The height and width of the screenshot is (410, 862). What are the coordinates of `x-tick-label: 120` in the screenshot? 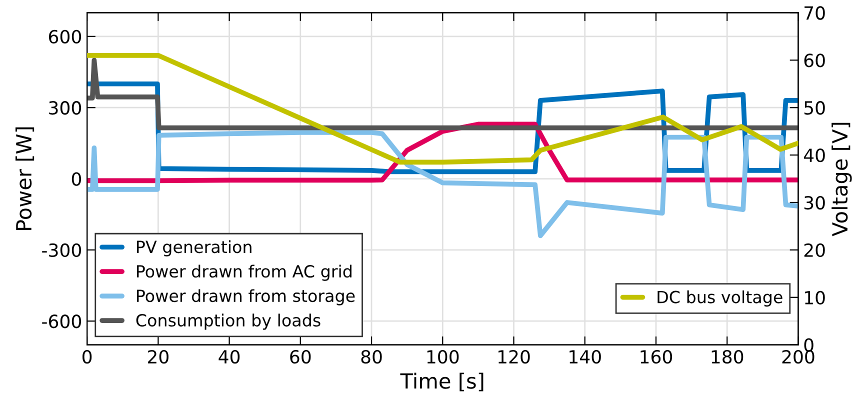 It's located at (514, 357).